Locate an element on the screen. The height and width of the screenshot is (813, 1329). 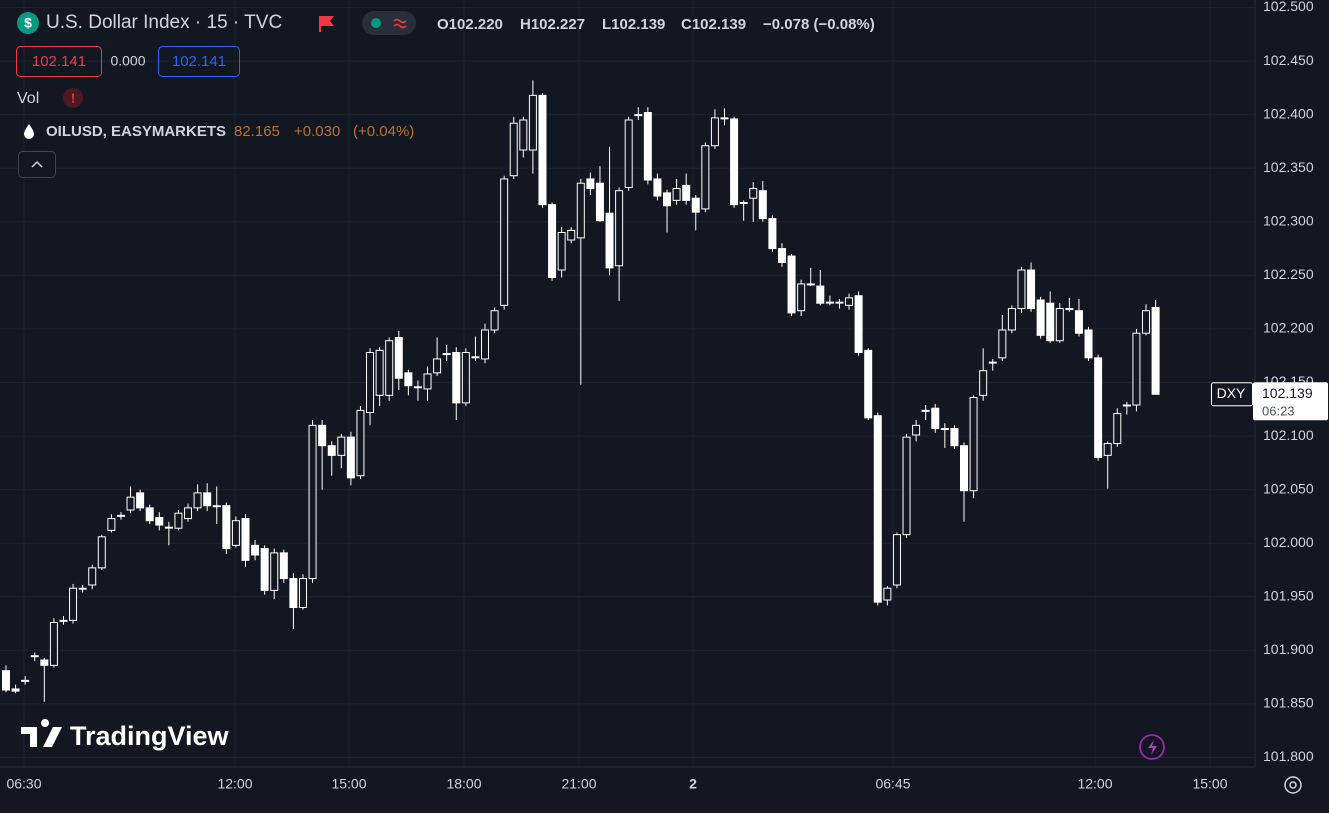
flag-icon is located at coordinates (326, 24).